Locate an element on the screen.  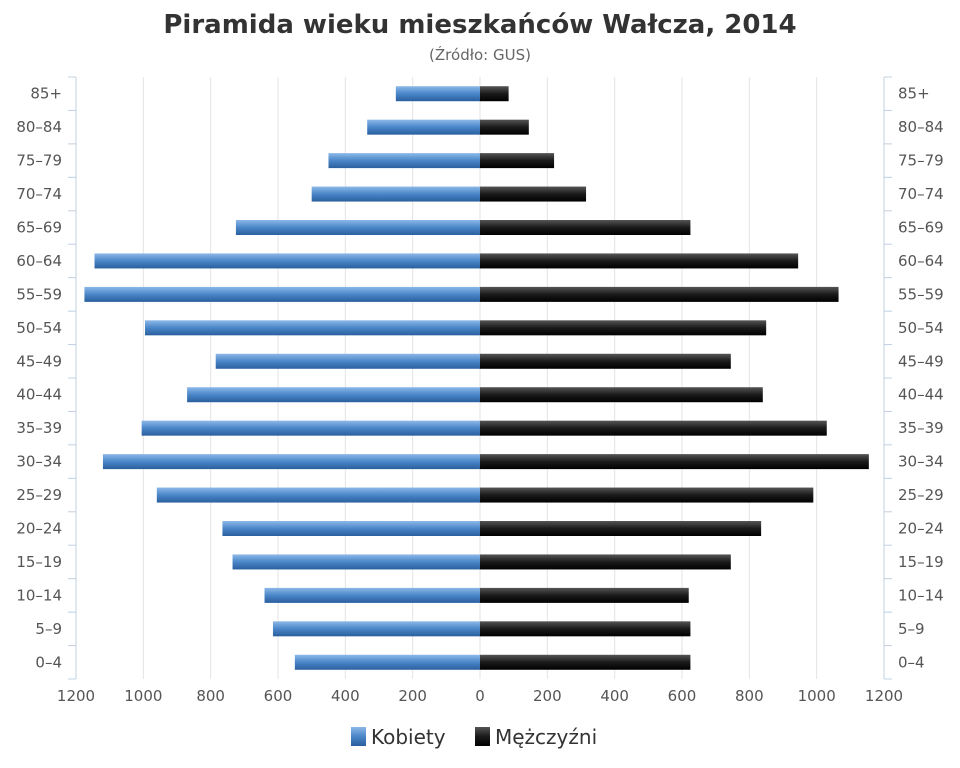
category-label-left: 10–14 is located at coordinates (39, 595).